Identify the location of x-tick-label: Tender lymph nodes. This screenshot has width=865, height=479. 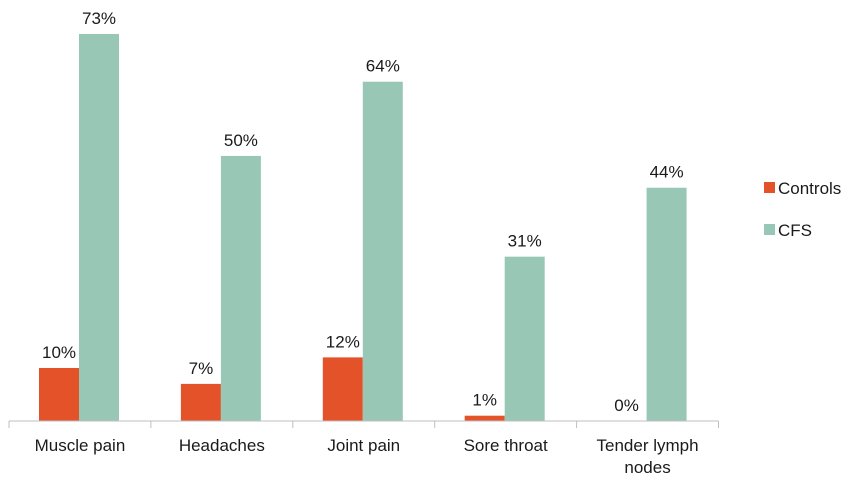
(648, 456).